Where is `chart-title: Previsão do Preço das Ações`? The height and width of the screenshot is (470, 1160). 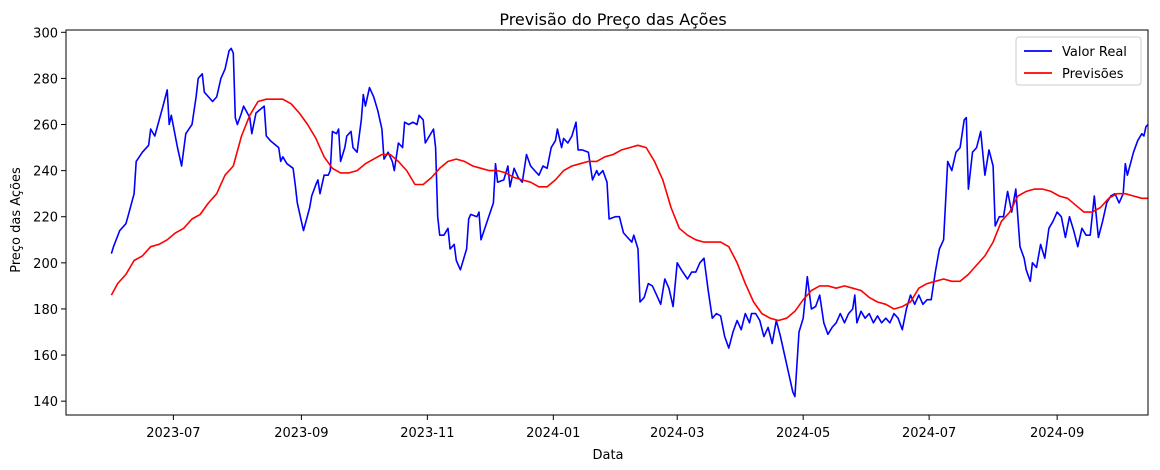 chart-title: Previsão do Preço das Ações is located at coordinates (612, 19).